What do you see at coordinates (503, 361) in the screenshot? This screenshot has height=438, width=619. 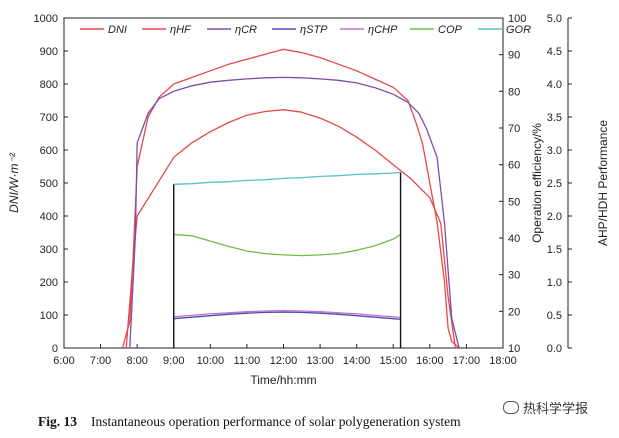 I see `x-tick-label: 18:00` at bounding box center [503, 361].